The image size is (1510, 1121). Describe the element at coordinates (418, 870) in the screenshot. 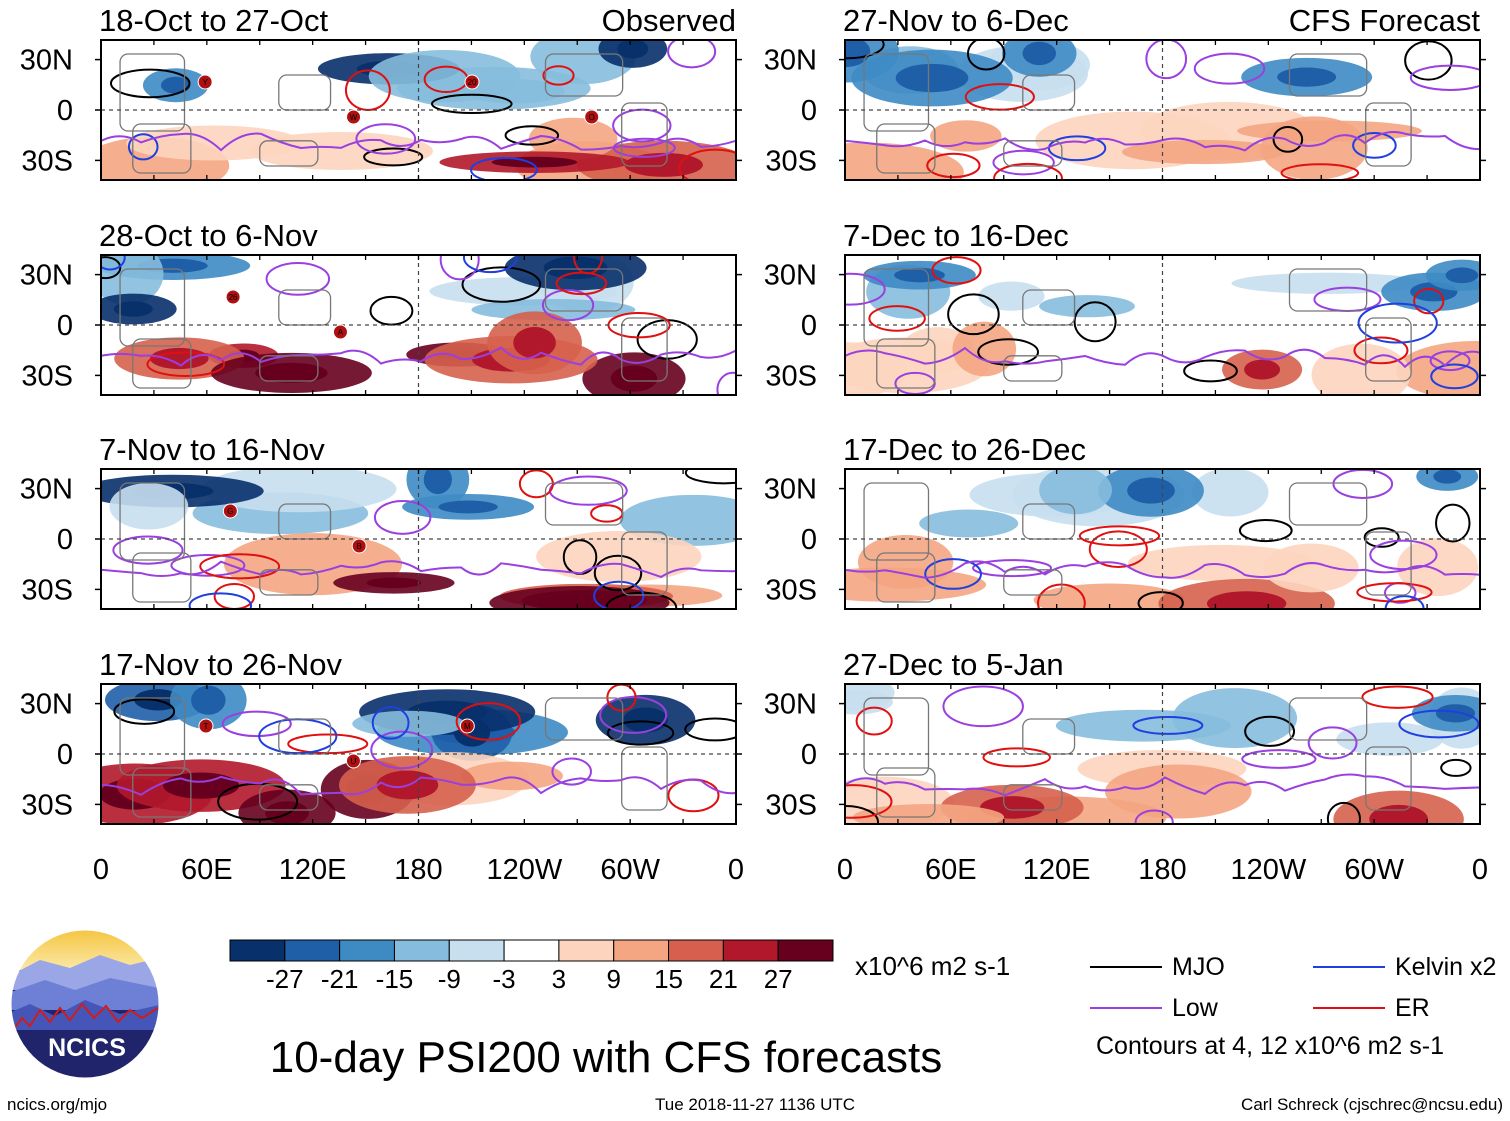

I see `longitude-label: 180` at that location.